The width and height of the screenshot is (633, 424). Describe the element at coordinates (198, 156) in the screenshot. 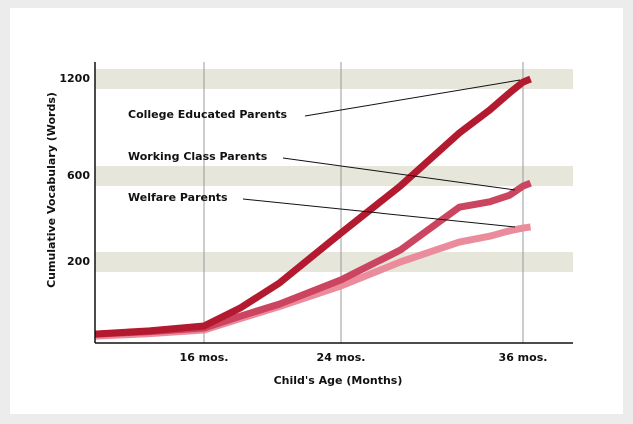

I see `series-label: Working Class Parents` at that location.